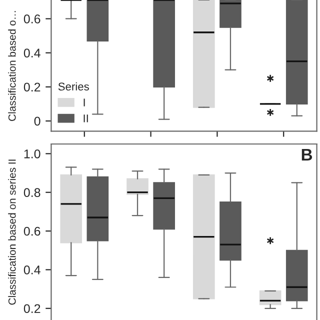 This screenshot has height=320, width=320. Describe the element at coordinates (307, 154) in the screenshot. I see `annotation: B` at that location.